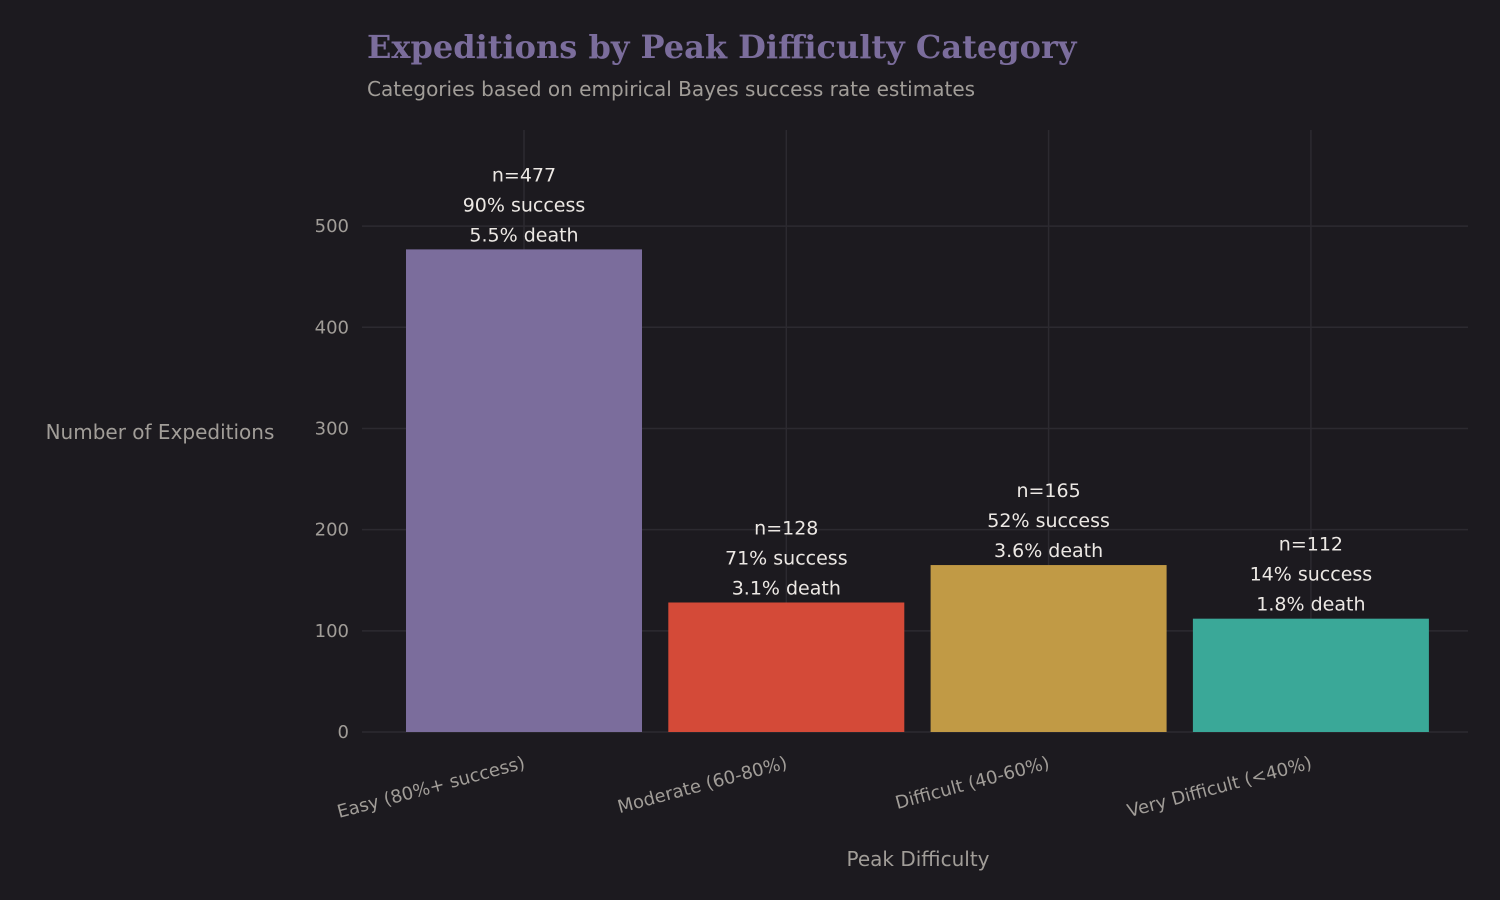 The width and height of the screenshot is (1500, 900). Describe the element at coordinates (343, 732) in the screenshot. I see `y-tick-label: 0` at that location.